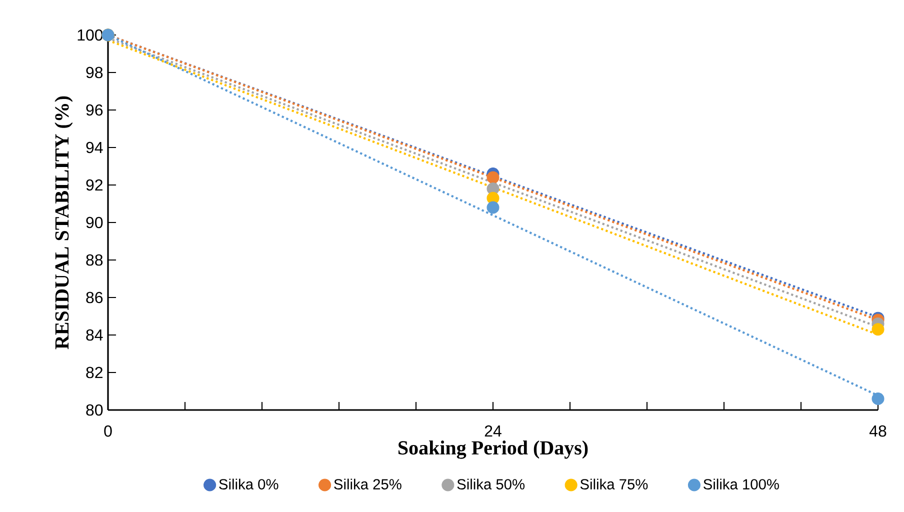  What do you see at coordinates (491, 484) in the screenshot?
I see `legend-label: Silika 50%` at bounding box center [491, 484].